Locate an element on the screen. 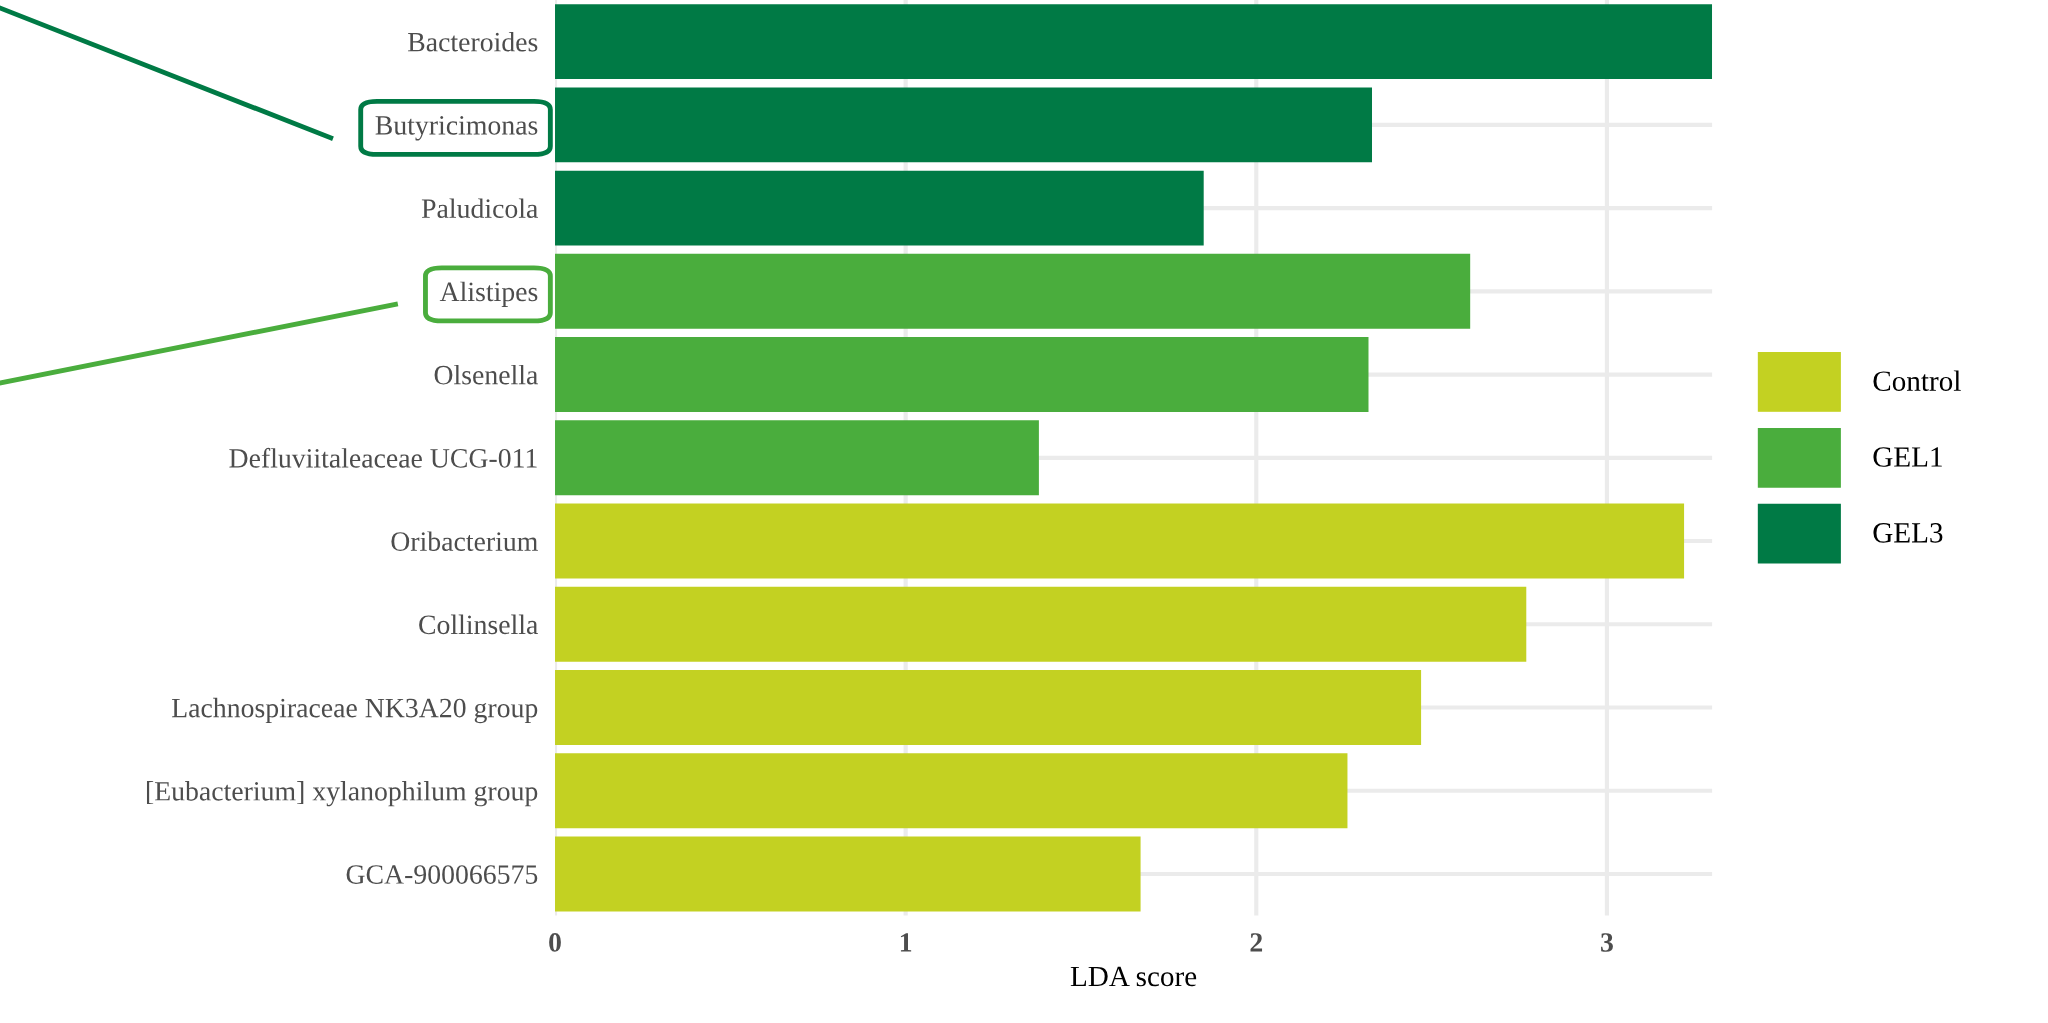 The image size is (2048, 1023). x-tick-label: 3 is located at coordinates (1607, 942).